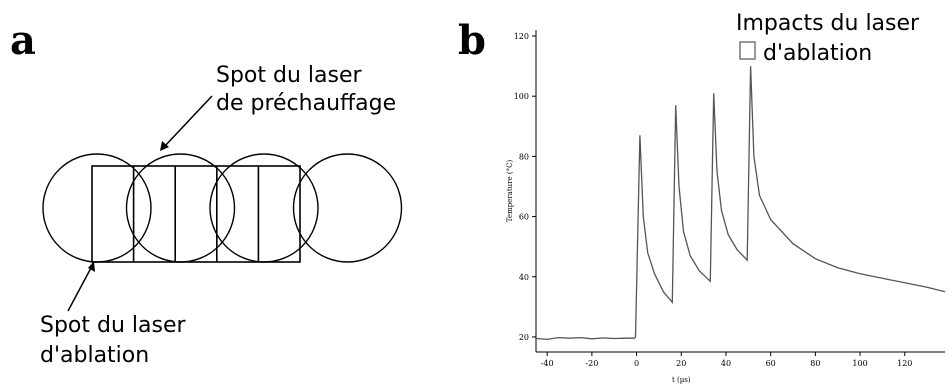 This screenshot has width=948, height=385. What do you see at coordinates (524, 277) in the screenshot?
I see `y-tick-label: 40` at bounding box center [524, 277].